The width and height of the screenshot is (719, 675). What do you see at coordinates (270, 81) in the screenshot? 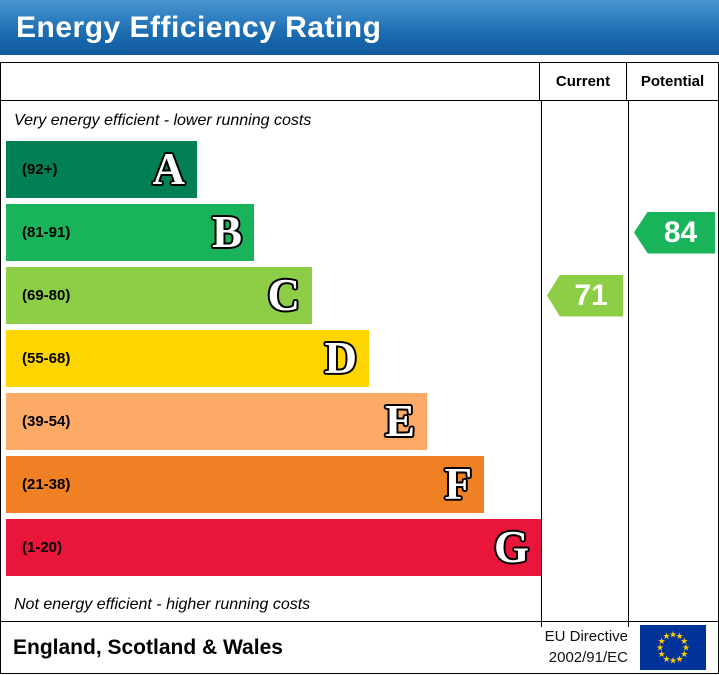
I see `header-spacer` at bounding box center [270, 81].